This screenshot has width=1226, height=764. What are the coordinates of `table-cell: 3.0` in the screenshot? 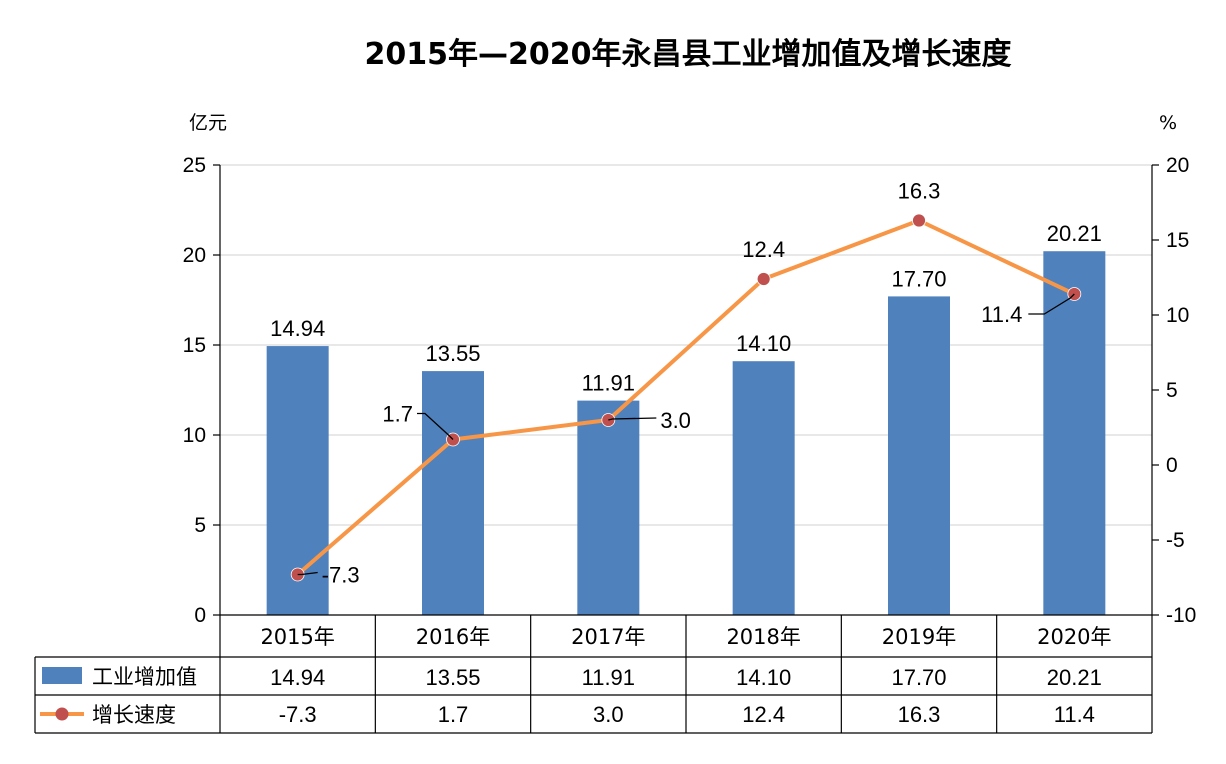 It's located at (608, 714).